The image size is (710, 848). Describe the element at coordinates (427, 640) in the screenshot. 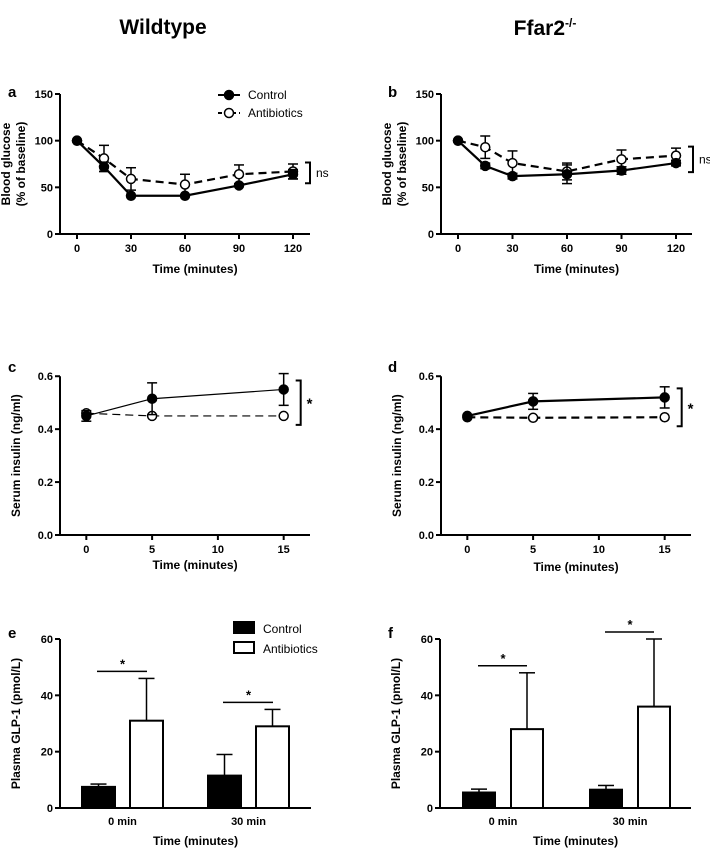

I see `y-tick-label: 60` at that location.